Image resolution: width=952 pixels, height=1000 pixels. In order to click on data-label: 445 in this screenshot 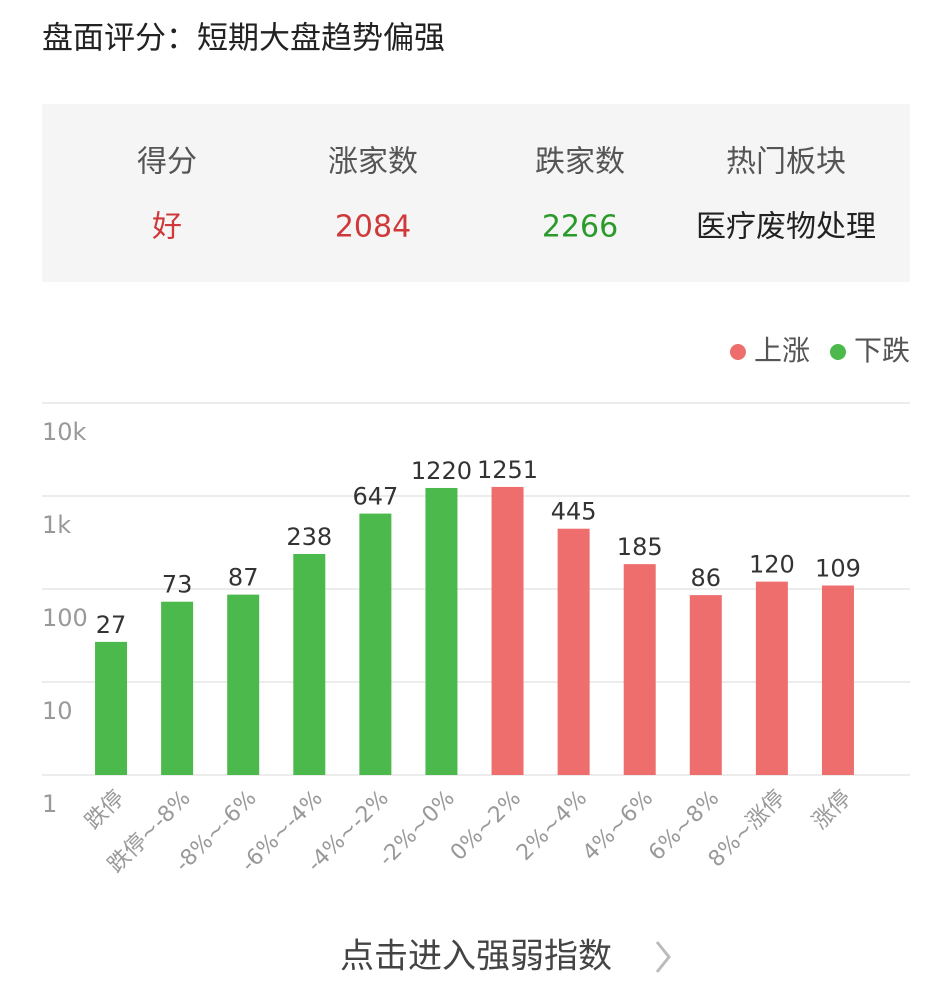, I will do `click(574, 512)`.